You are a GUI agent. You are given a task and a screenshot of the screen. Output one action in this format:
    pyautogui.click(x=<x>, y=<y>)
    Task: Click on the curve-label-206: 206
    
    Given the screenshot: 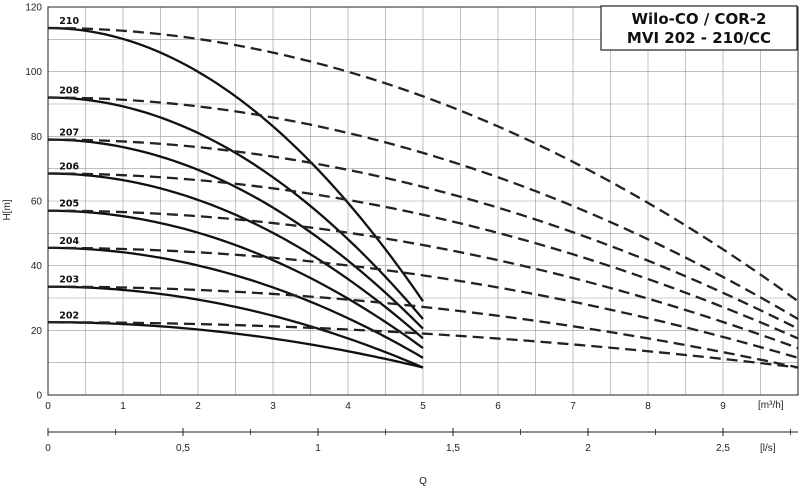 What is the action you would take?
    pyautogui.click(x=69, y=167)
    